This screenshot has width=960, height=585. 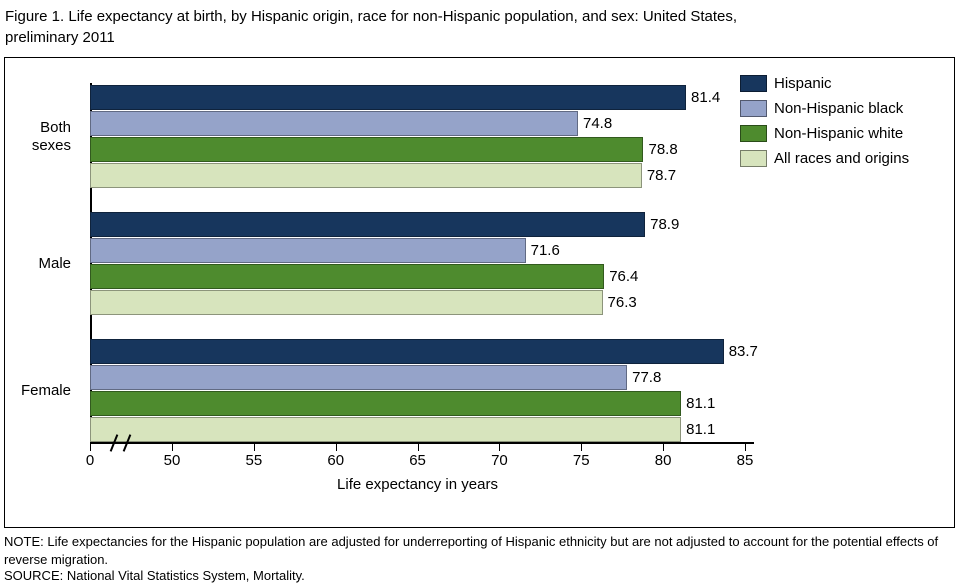 What do you see at coordinates (598, 123) in the screenshot?
I see `bar-value-label: 74.8` at bounding box center [598, 123].